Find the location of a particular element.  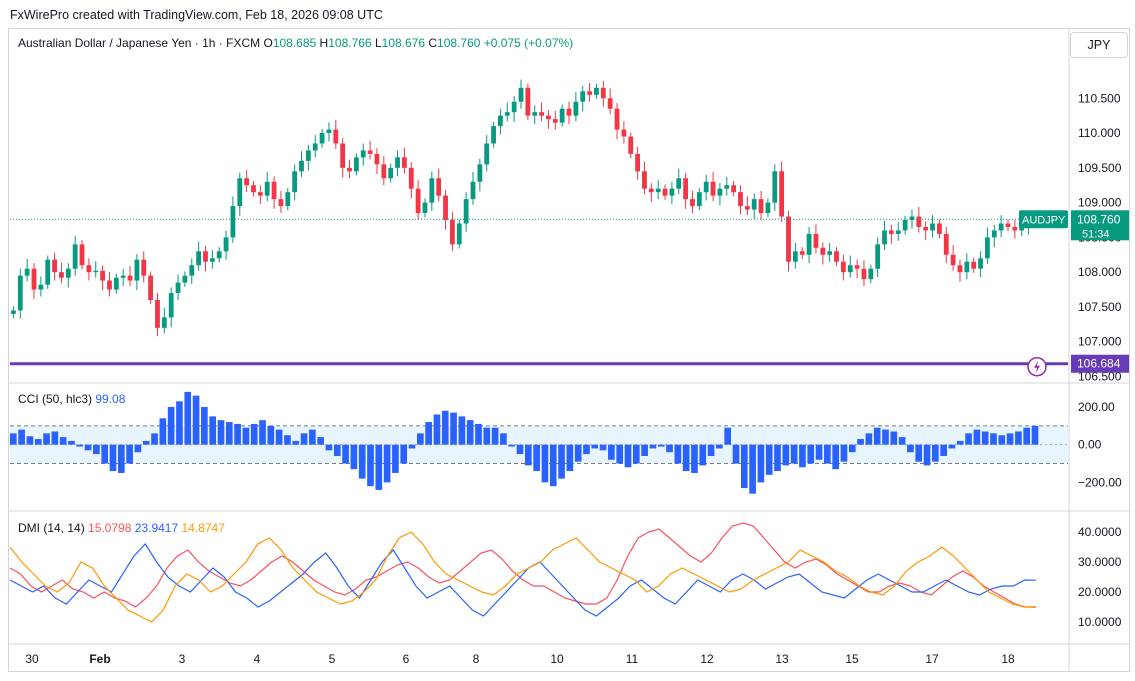

time-tick-label: 18 is located at coordinates (1008, 659).